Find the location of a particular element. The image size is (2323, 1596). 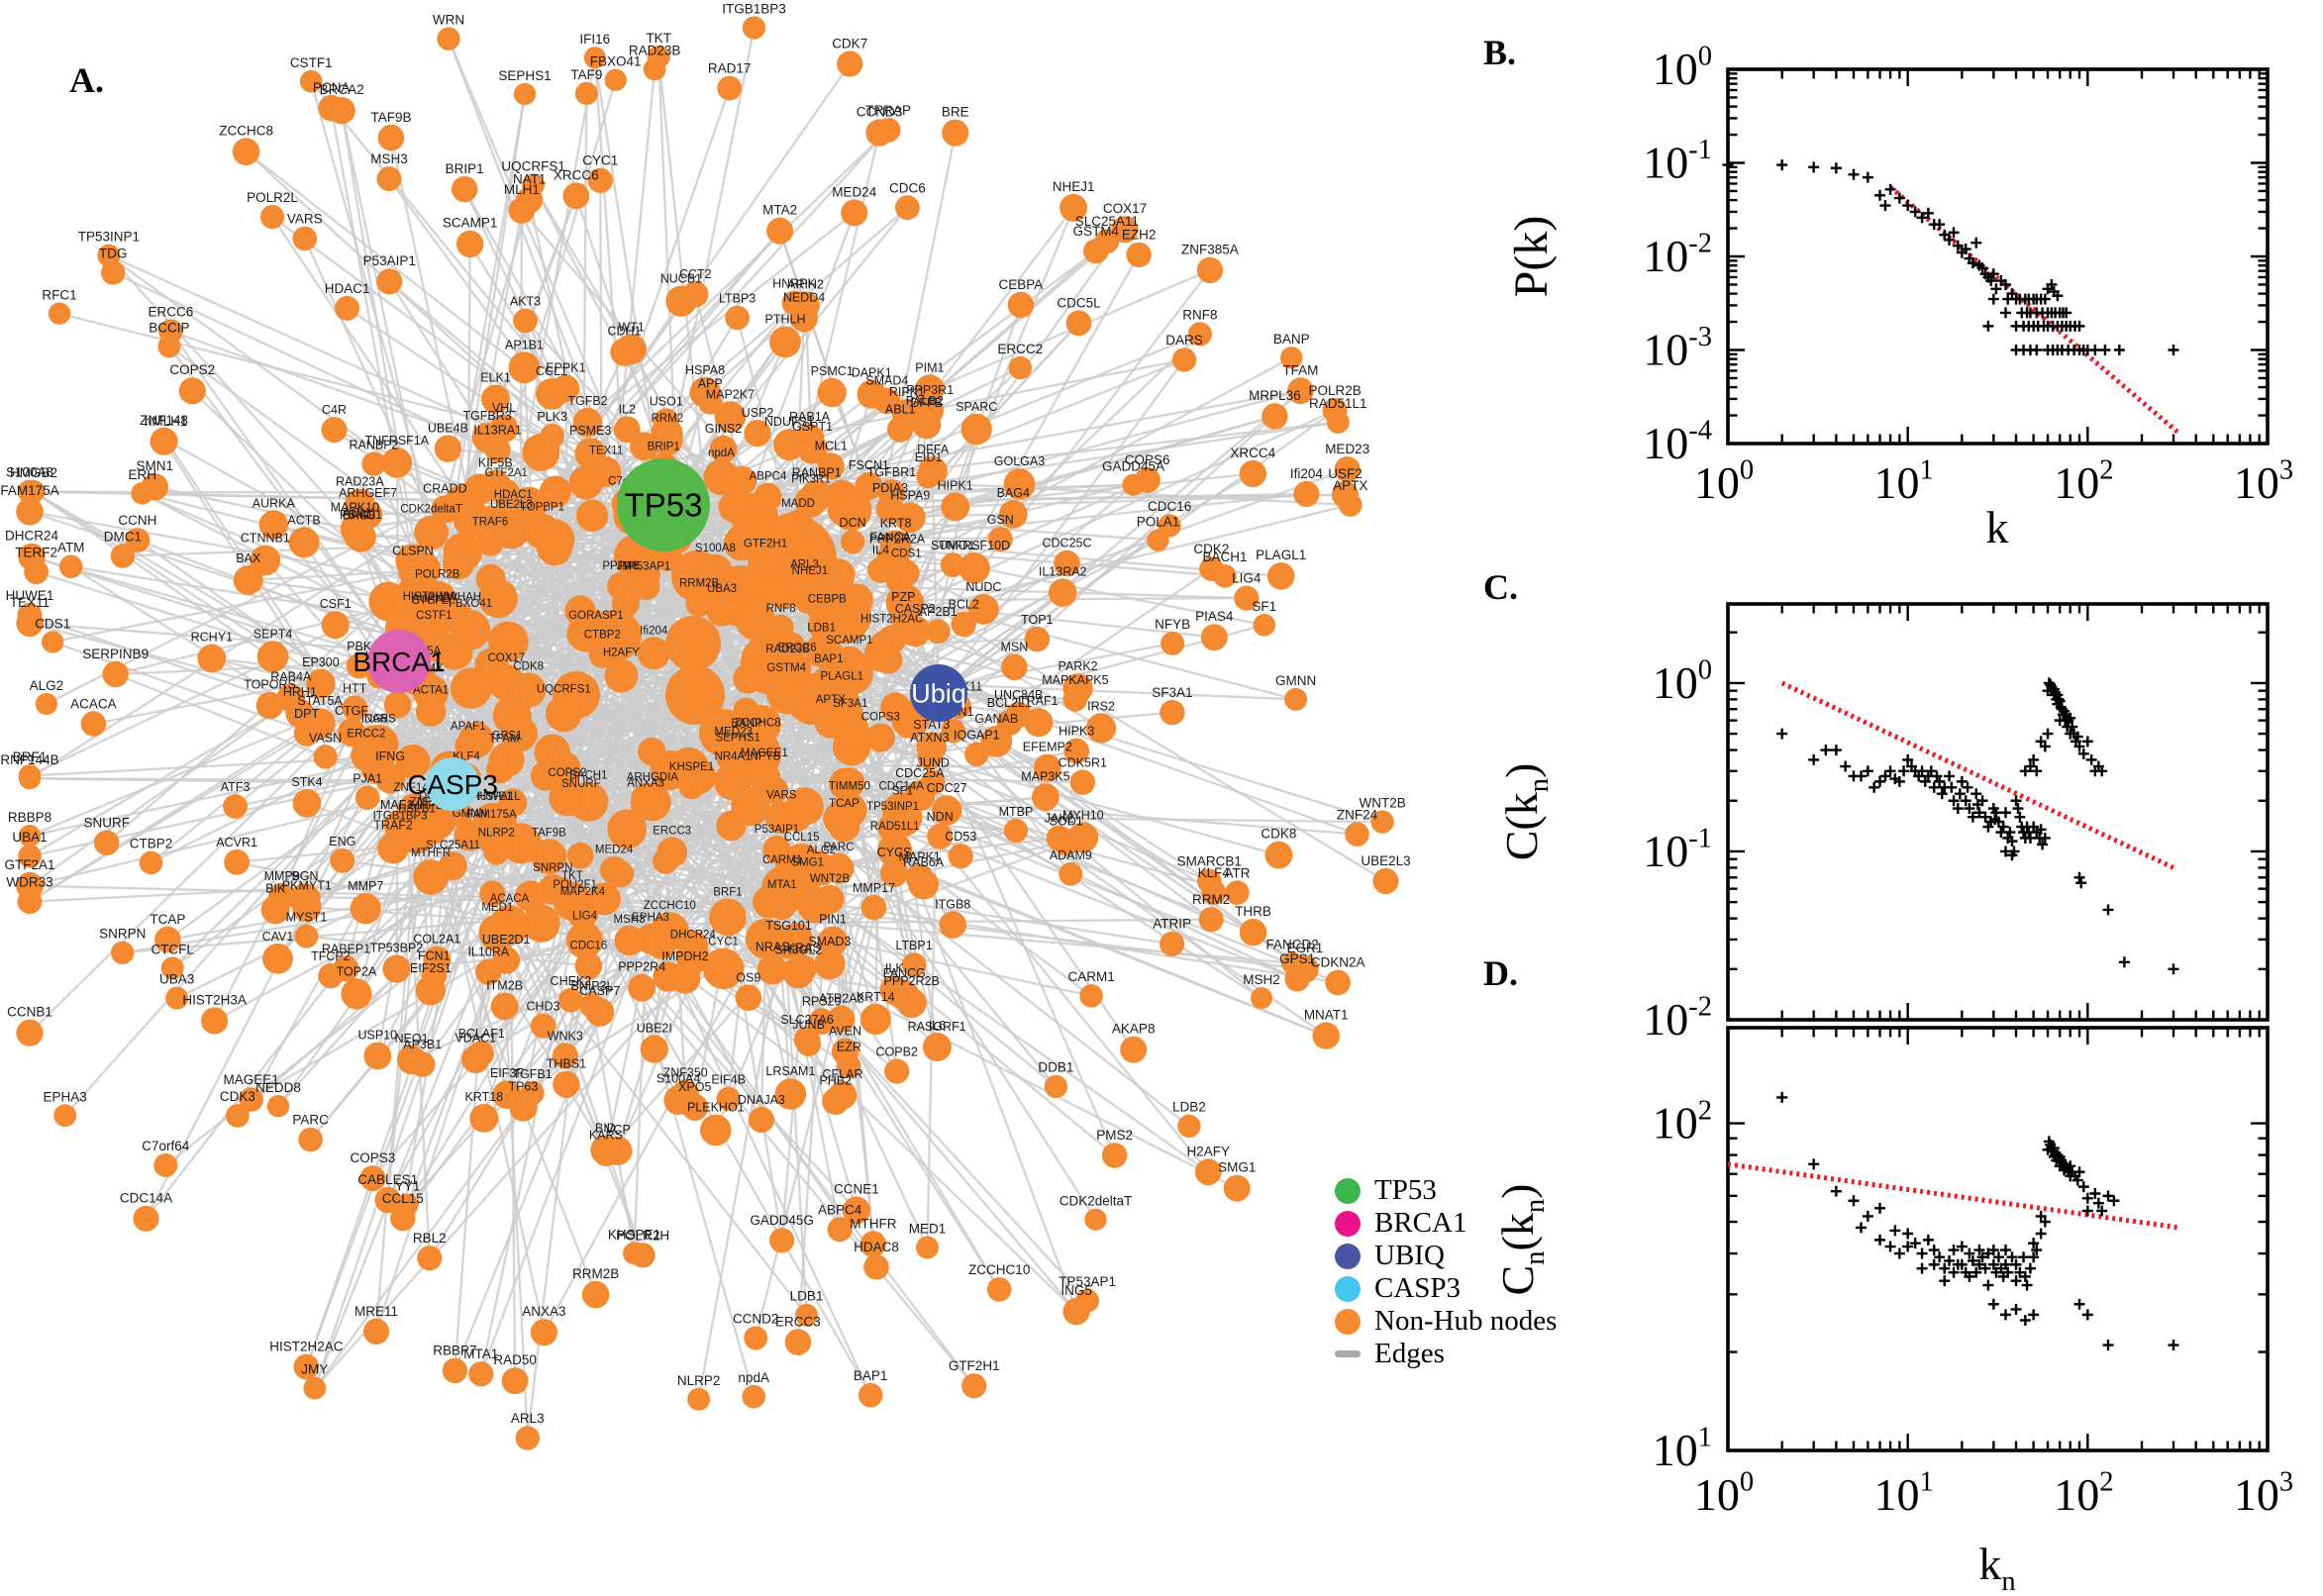

svg-text: CTGF is located at coordinates (352, 711).